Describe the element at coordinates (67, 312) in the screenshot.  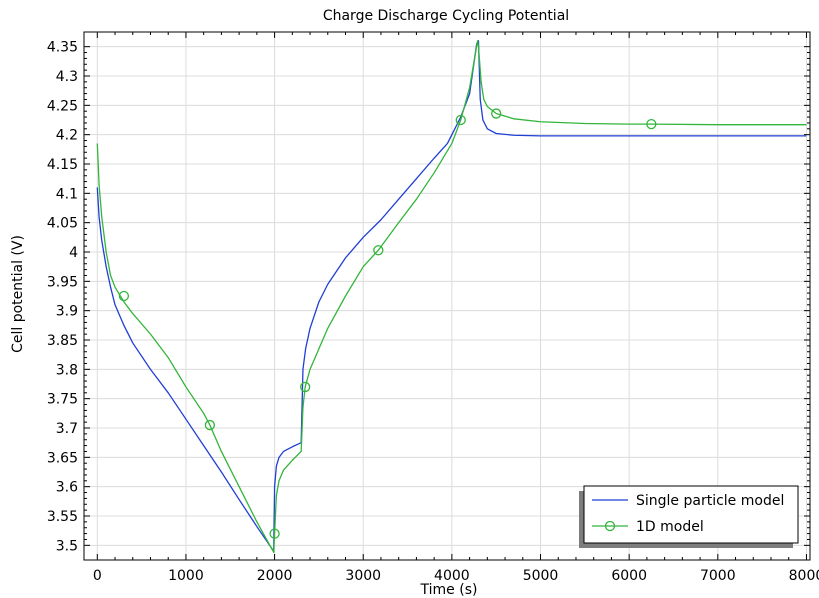
I see `y-tick-label: 3.9` at that location.